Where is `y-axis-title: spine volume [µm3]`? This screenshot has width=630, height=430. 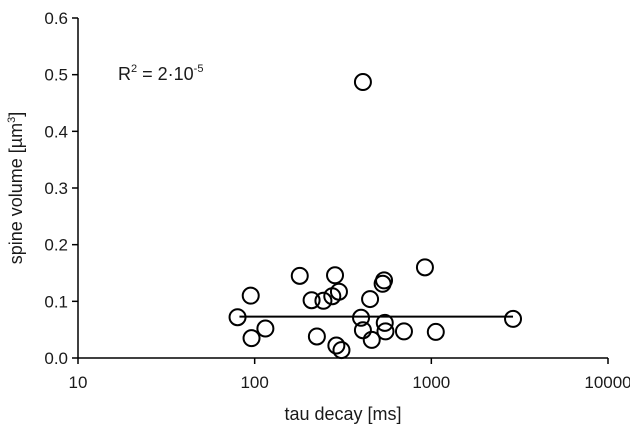
y-axis-title: spine volume [µm3] is located at coordinates (16, 188).